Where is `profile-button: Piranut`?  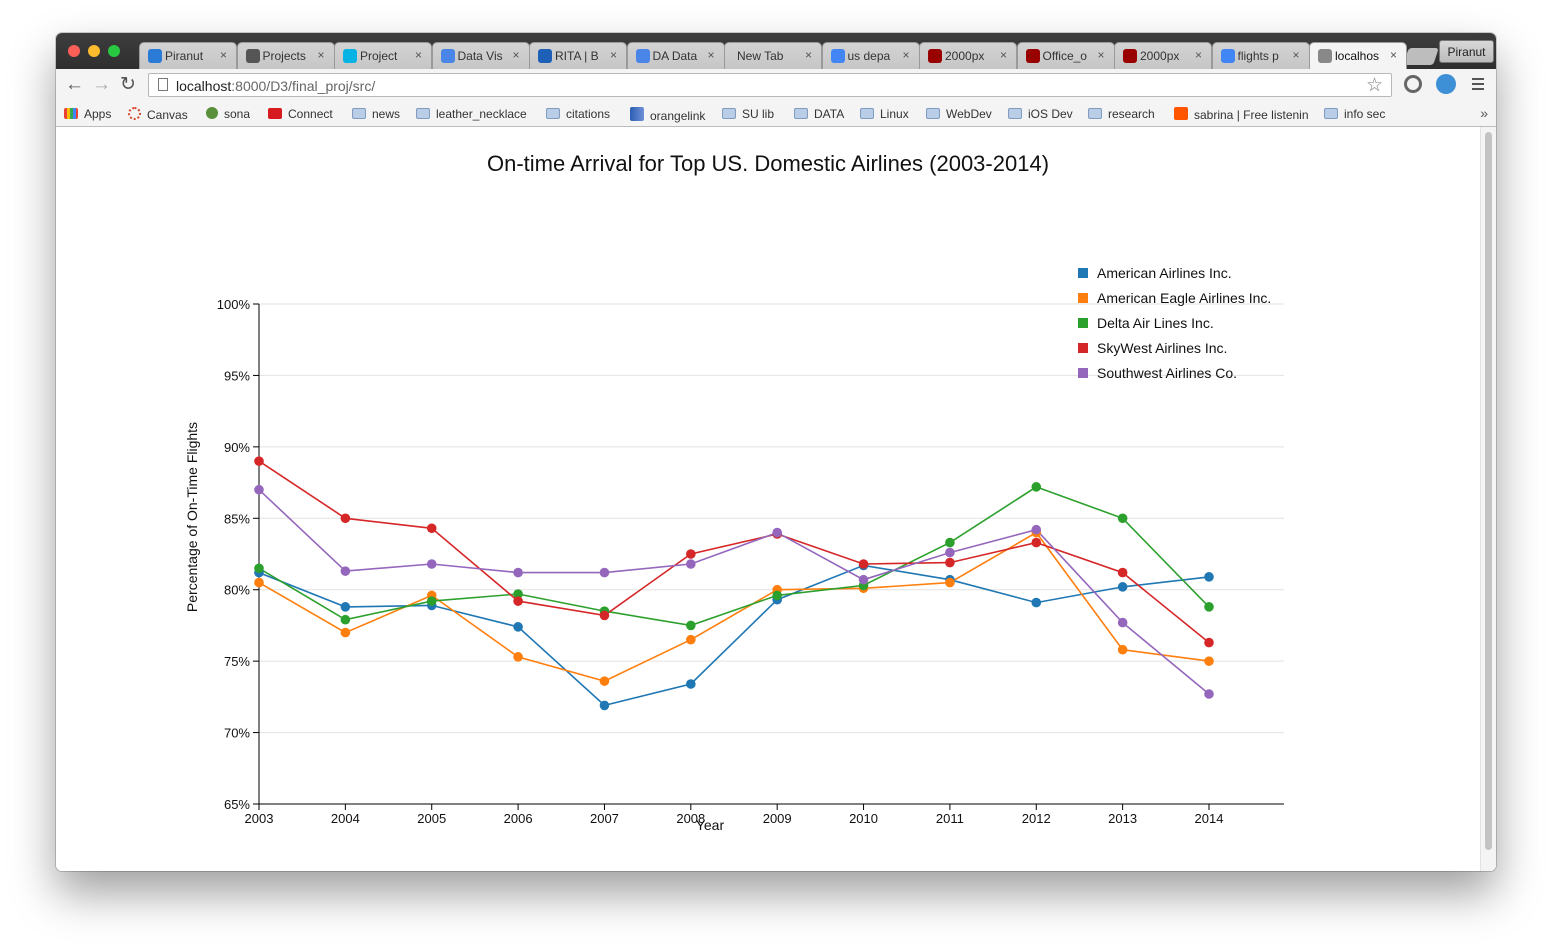
profile-button: Piranut is located at coordinates (1466, 51).